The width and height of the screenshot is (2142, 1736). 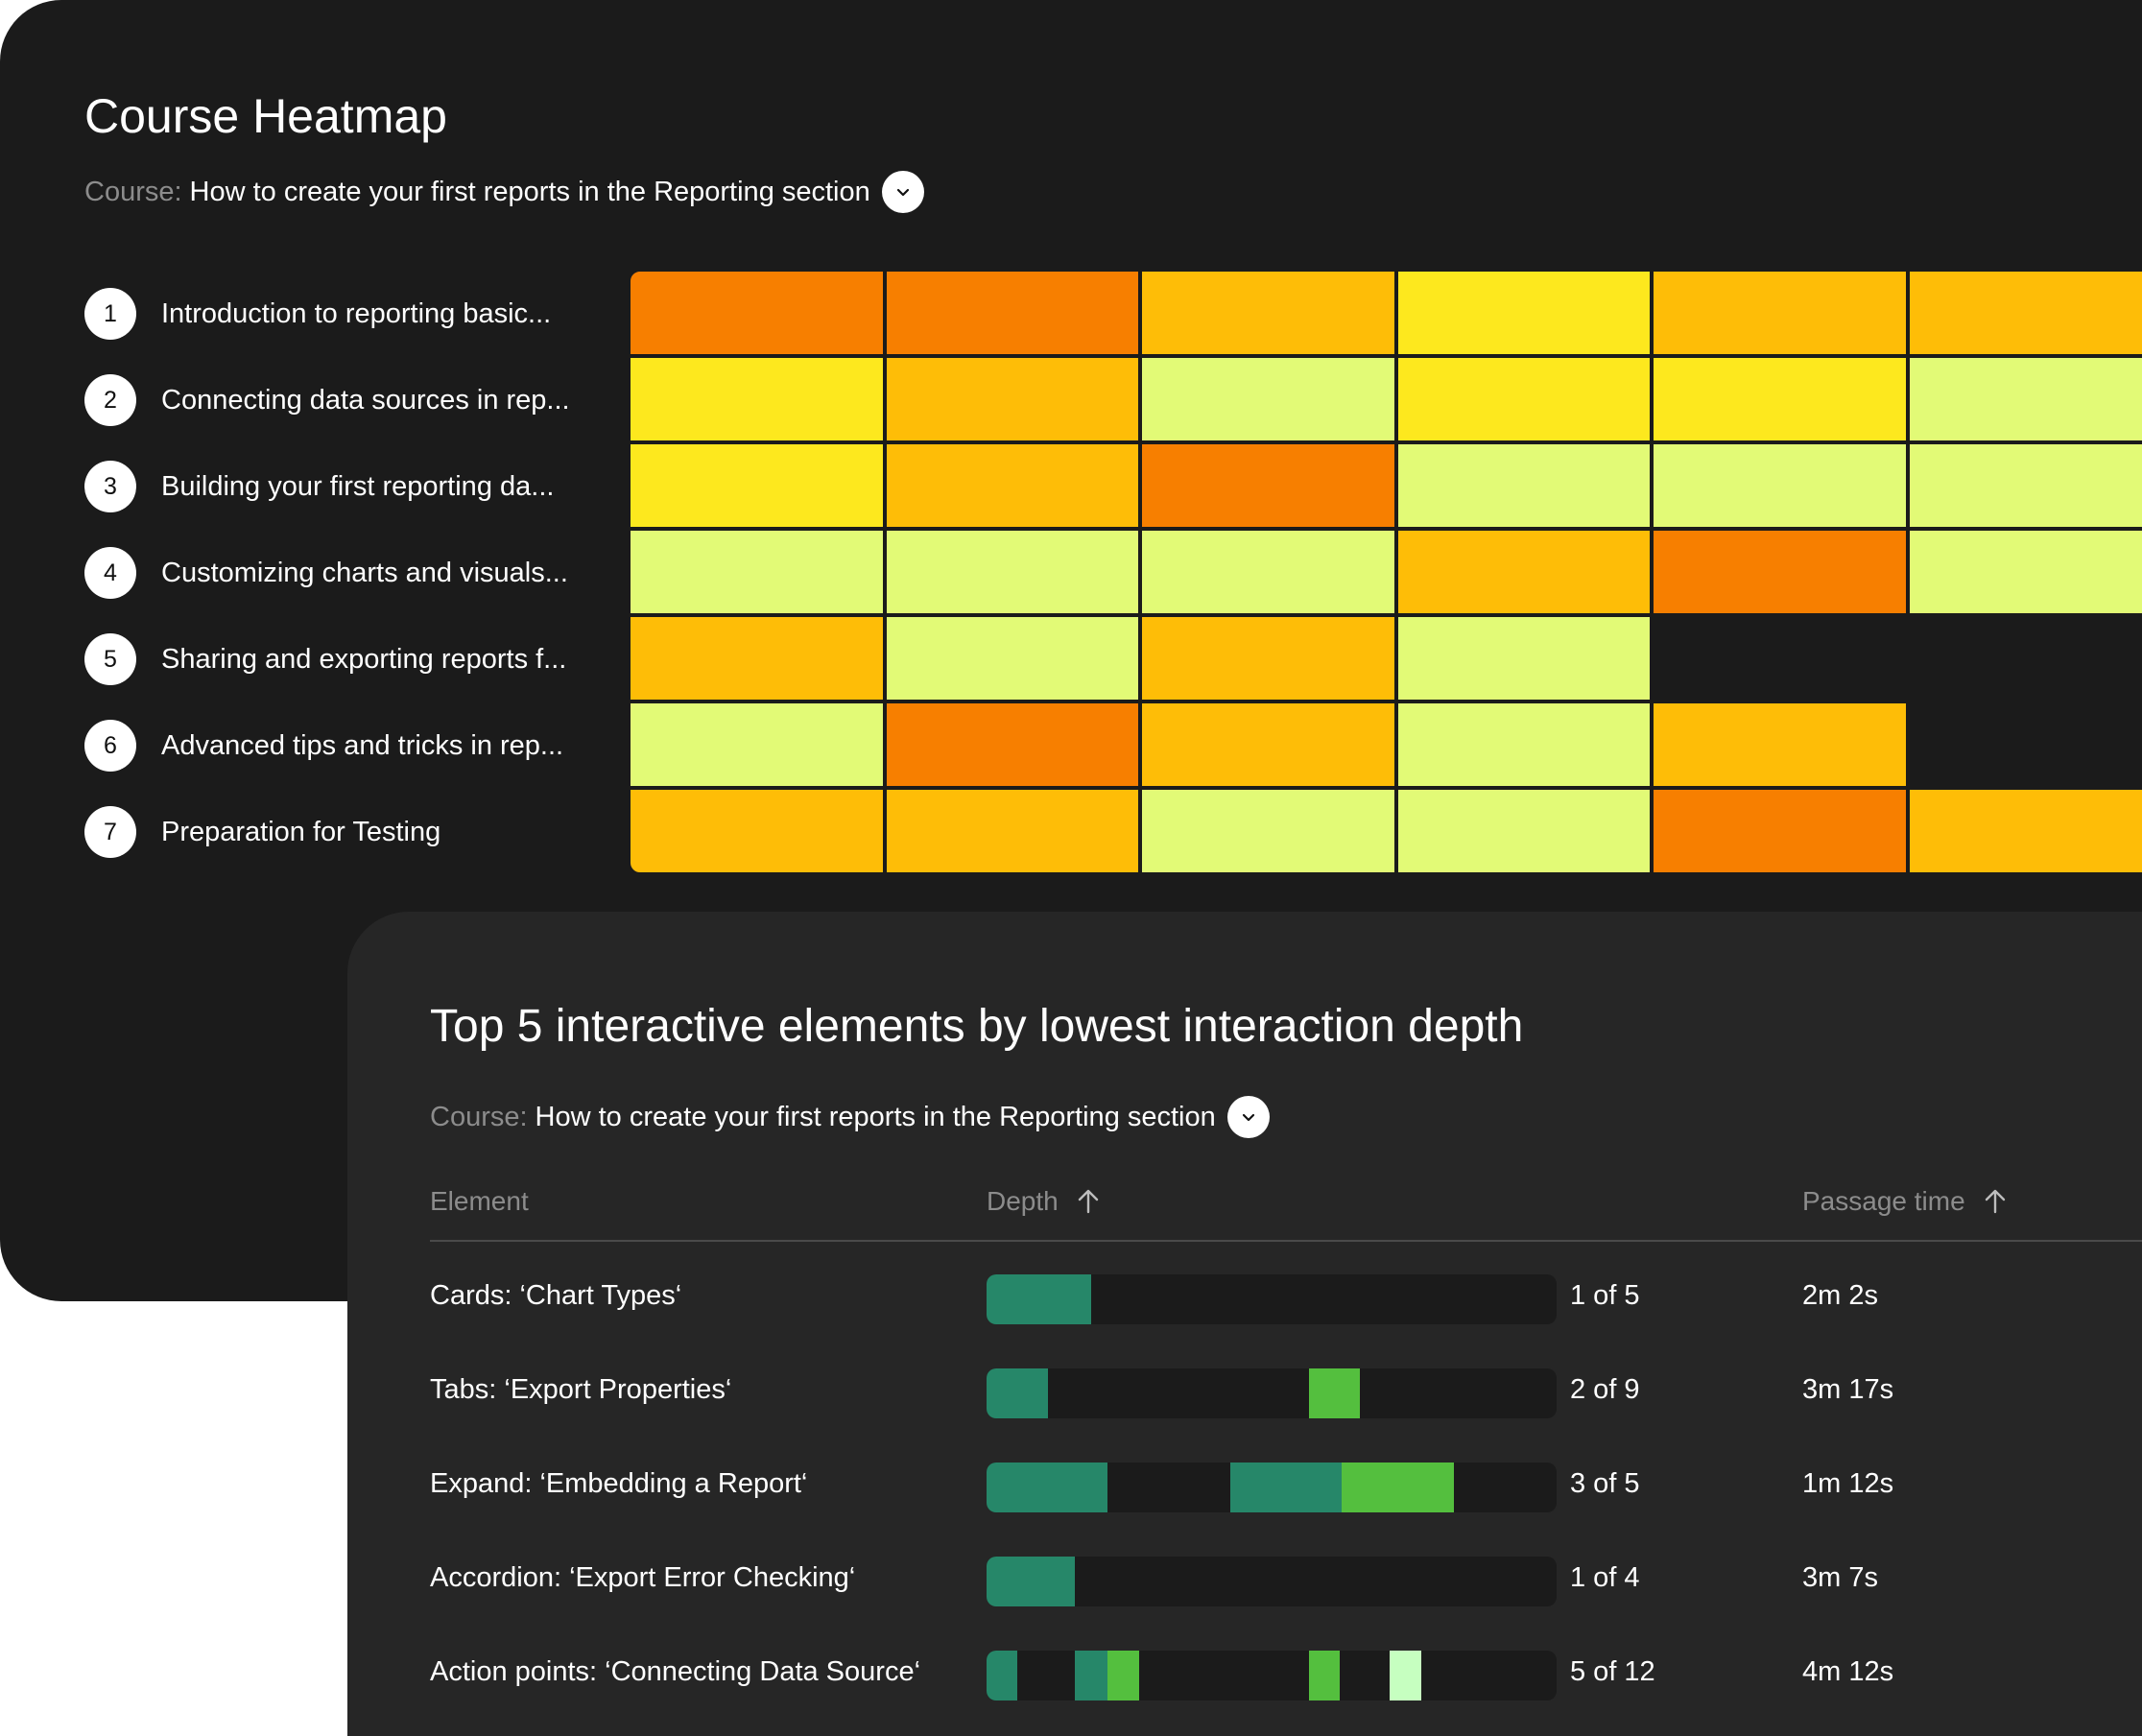 I want to click on lesson-title: Preparation for Testing, so click(x=301, y=831).